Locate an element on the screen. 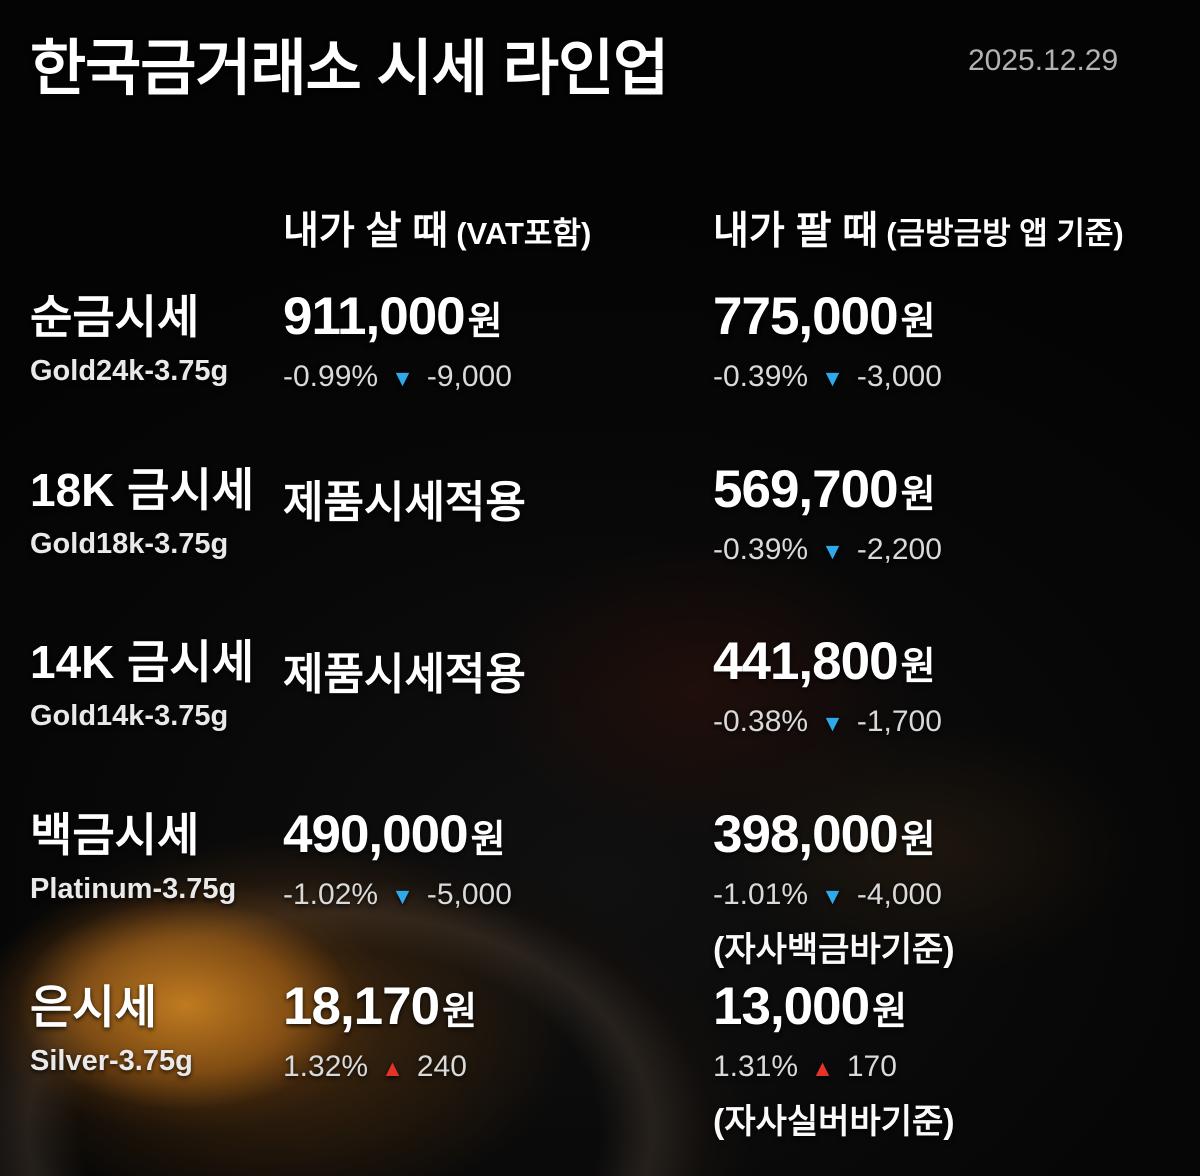 The height and width of the screenshot is (1176, 1200). item-name: 백금시세 is located at coordinates (115, 835).